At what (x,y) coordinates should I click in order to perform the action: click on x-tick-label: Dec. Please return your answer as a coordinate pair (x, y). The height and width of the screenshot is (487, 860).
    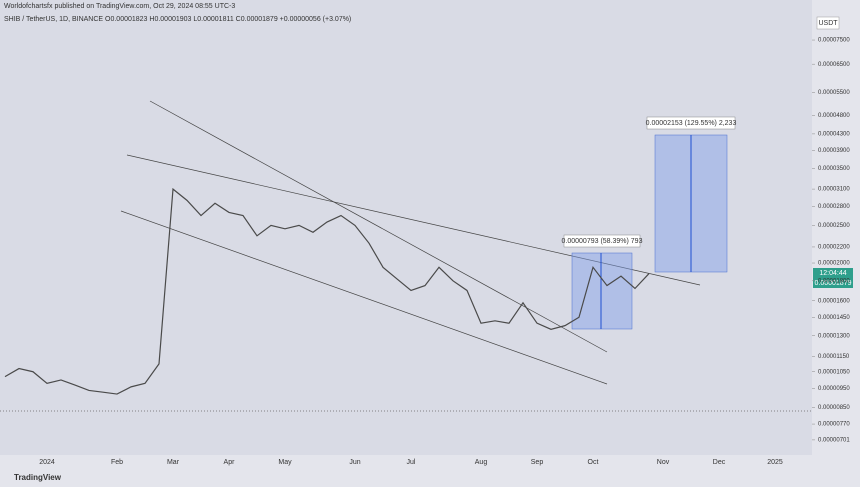
    Looking at the image, I should click on (719, 462).